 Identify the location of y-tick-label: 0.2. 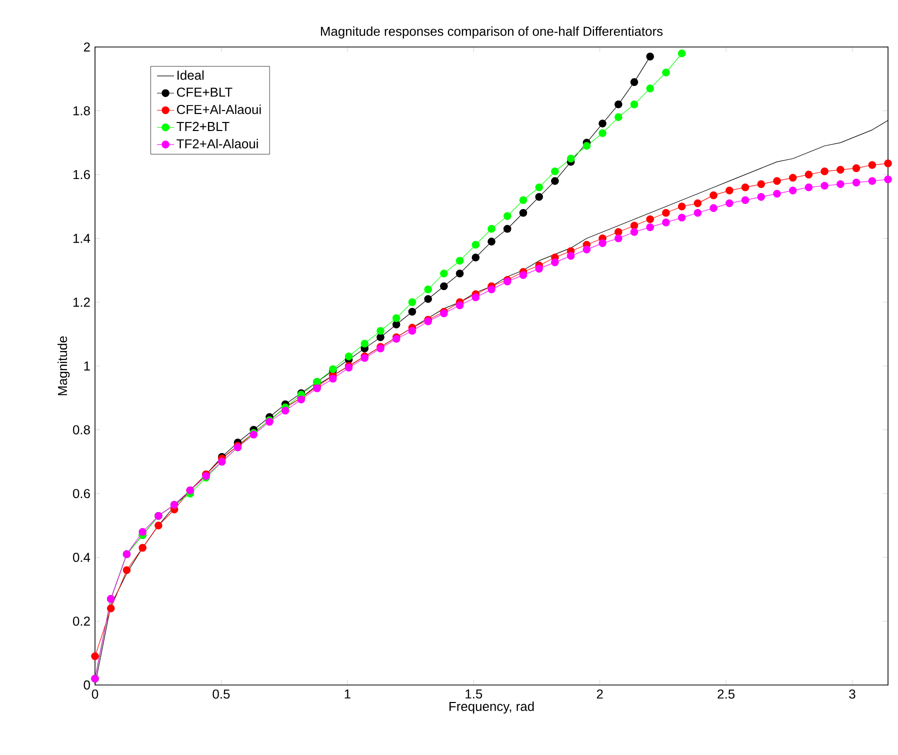
(81, 621).